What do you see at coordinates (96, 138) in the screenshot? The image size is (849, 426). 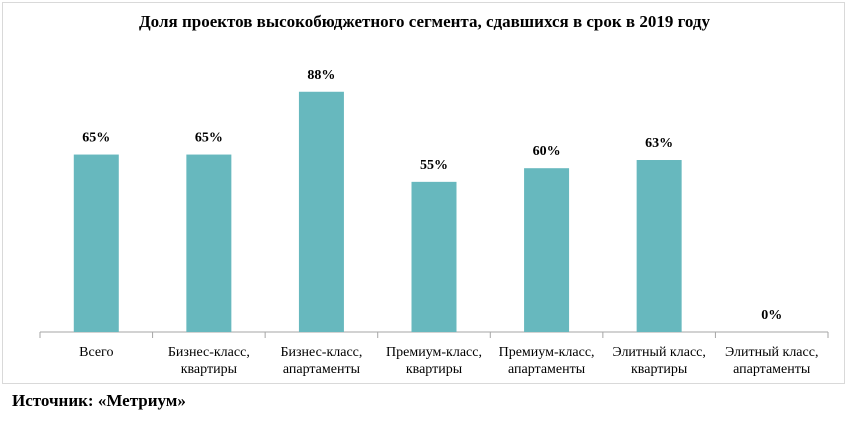 I see `value-label-0: 65%` at bounding box center [96, 138].